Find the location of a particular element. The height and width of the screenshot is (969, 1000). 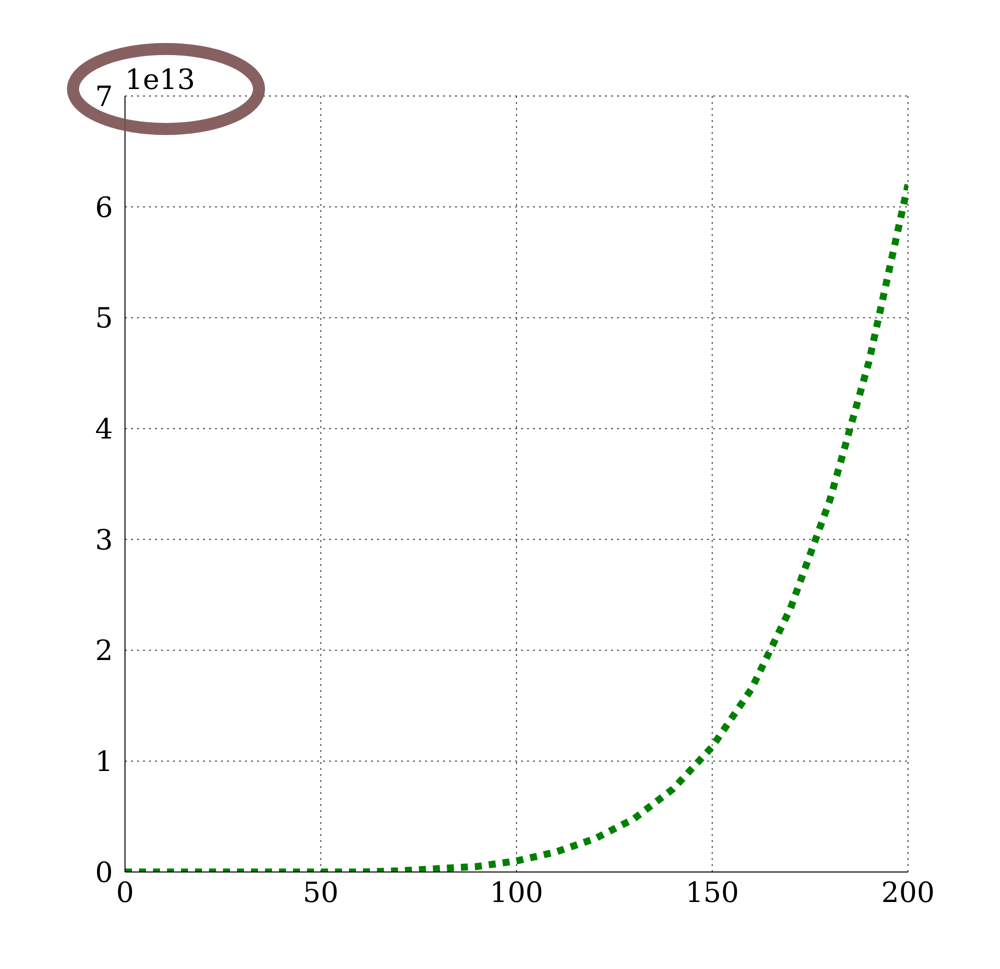

y-tick-label: 1 is located at coordinates (104, 761).